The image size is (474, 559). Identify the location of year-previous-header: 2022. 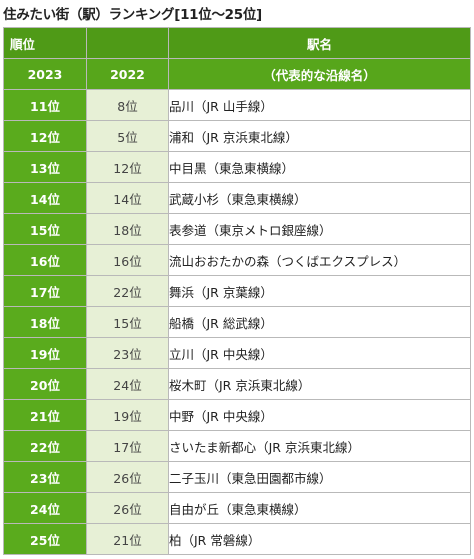
(127, 74).